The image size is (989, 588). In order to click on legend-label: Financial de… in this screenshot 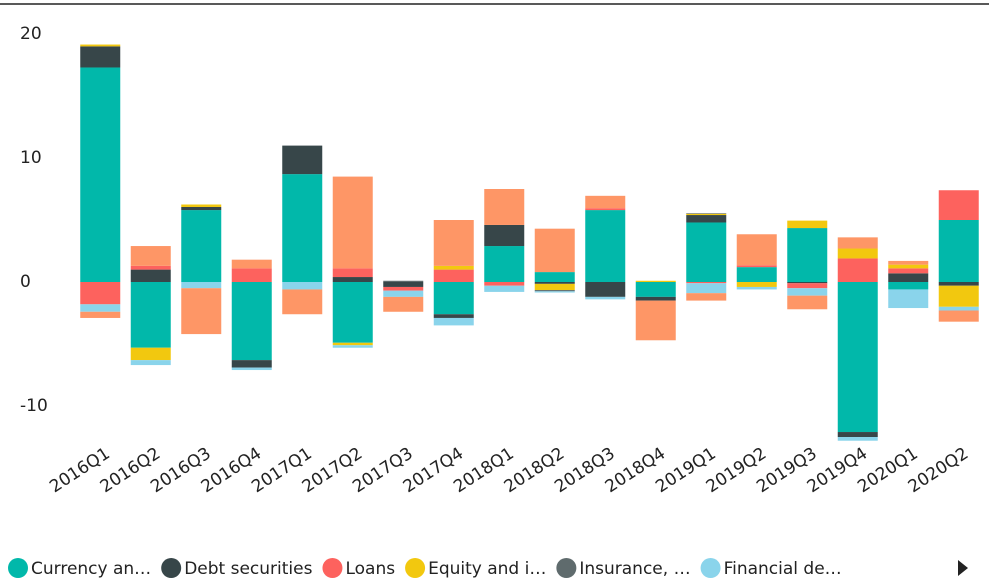, I will do `click(783, 569)`.